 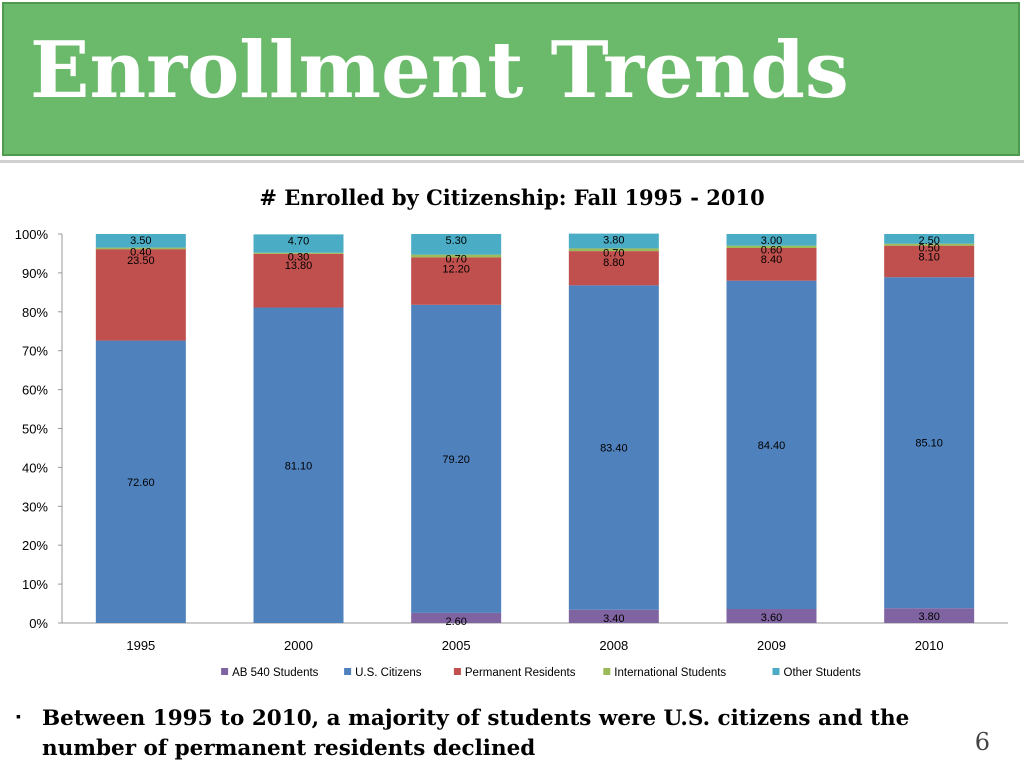 I want to click on y-tick-label: 90%, so click(x=35, y=273).